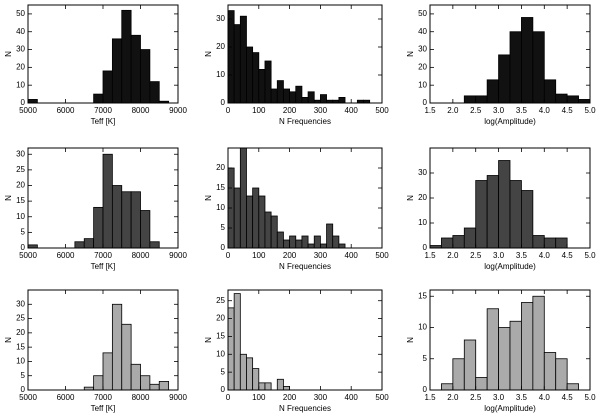  Describe the element at coordinates (290, 397) in the screenshot. I see `x-tick-label: 200` at that location.